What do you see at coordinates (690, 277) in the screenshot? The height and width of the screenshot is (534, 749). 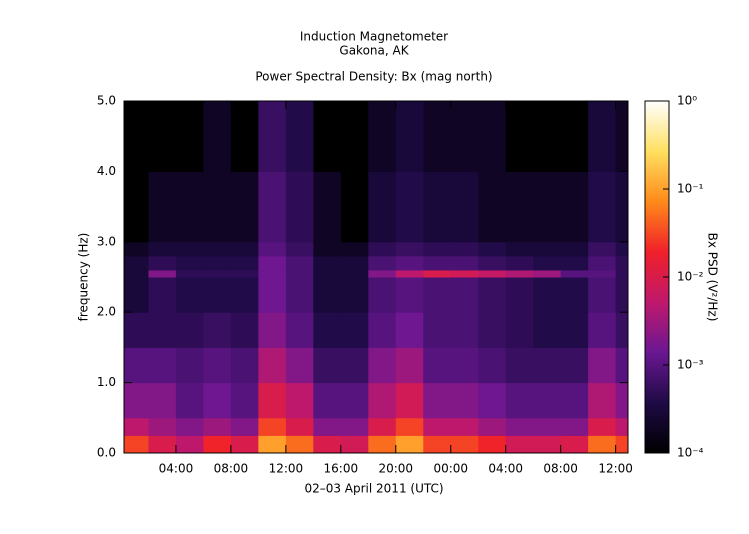 I see `colorbar-tick-label: 10⁻²` at bounding box center [690, 277].